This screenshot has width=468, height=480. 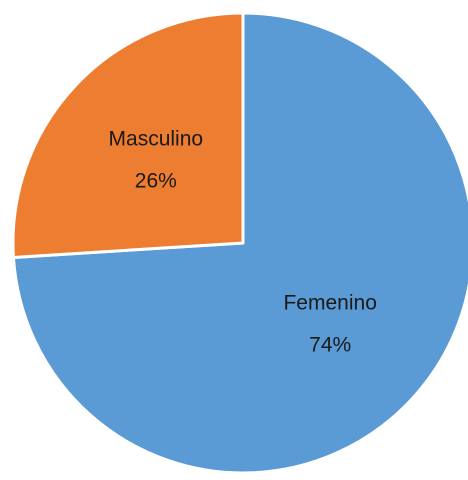 I want to click on slice-value-label: 26%, so click(x=156, y=181).